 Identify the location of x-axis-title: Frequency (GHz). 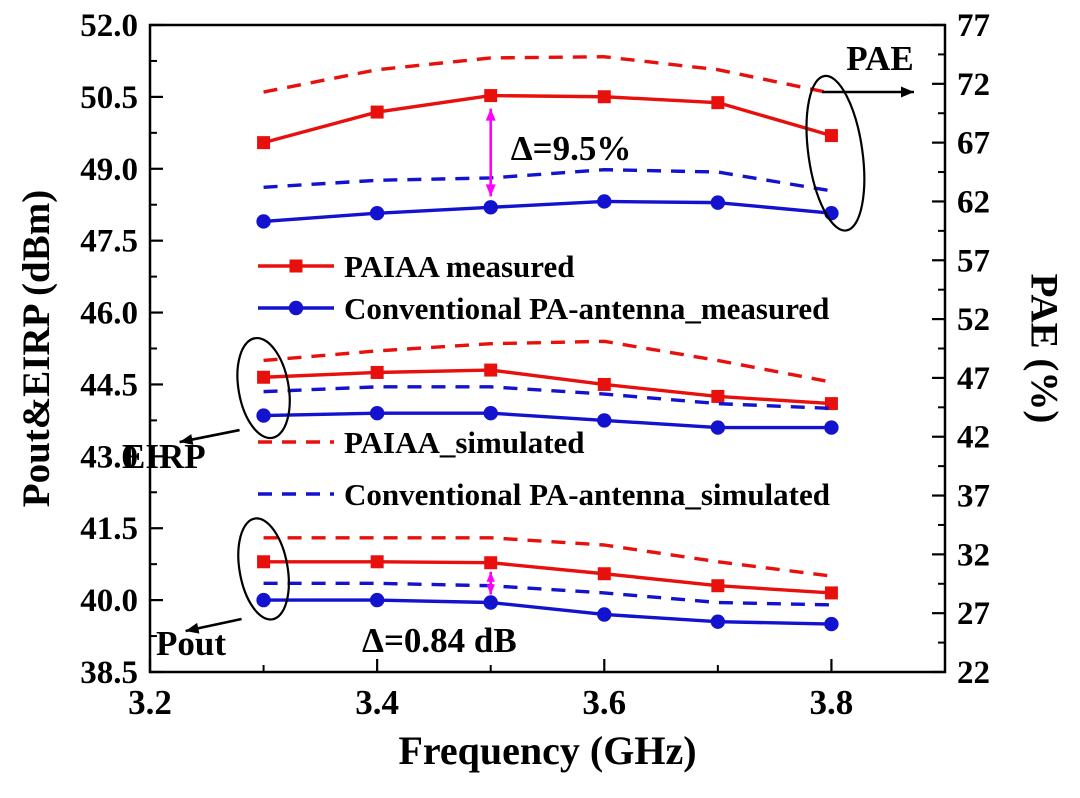
(547, 750).